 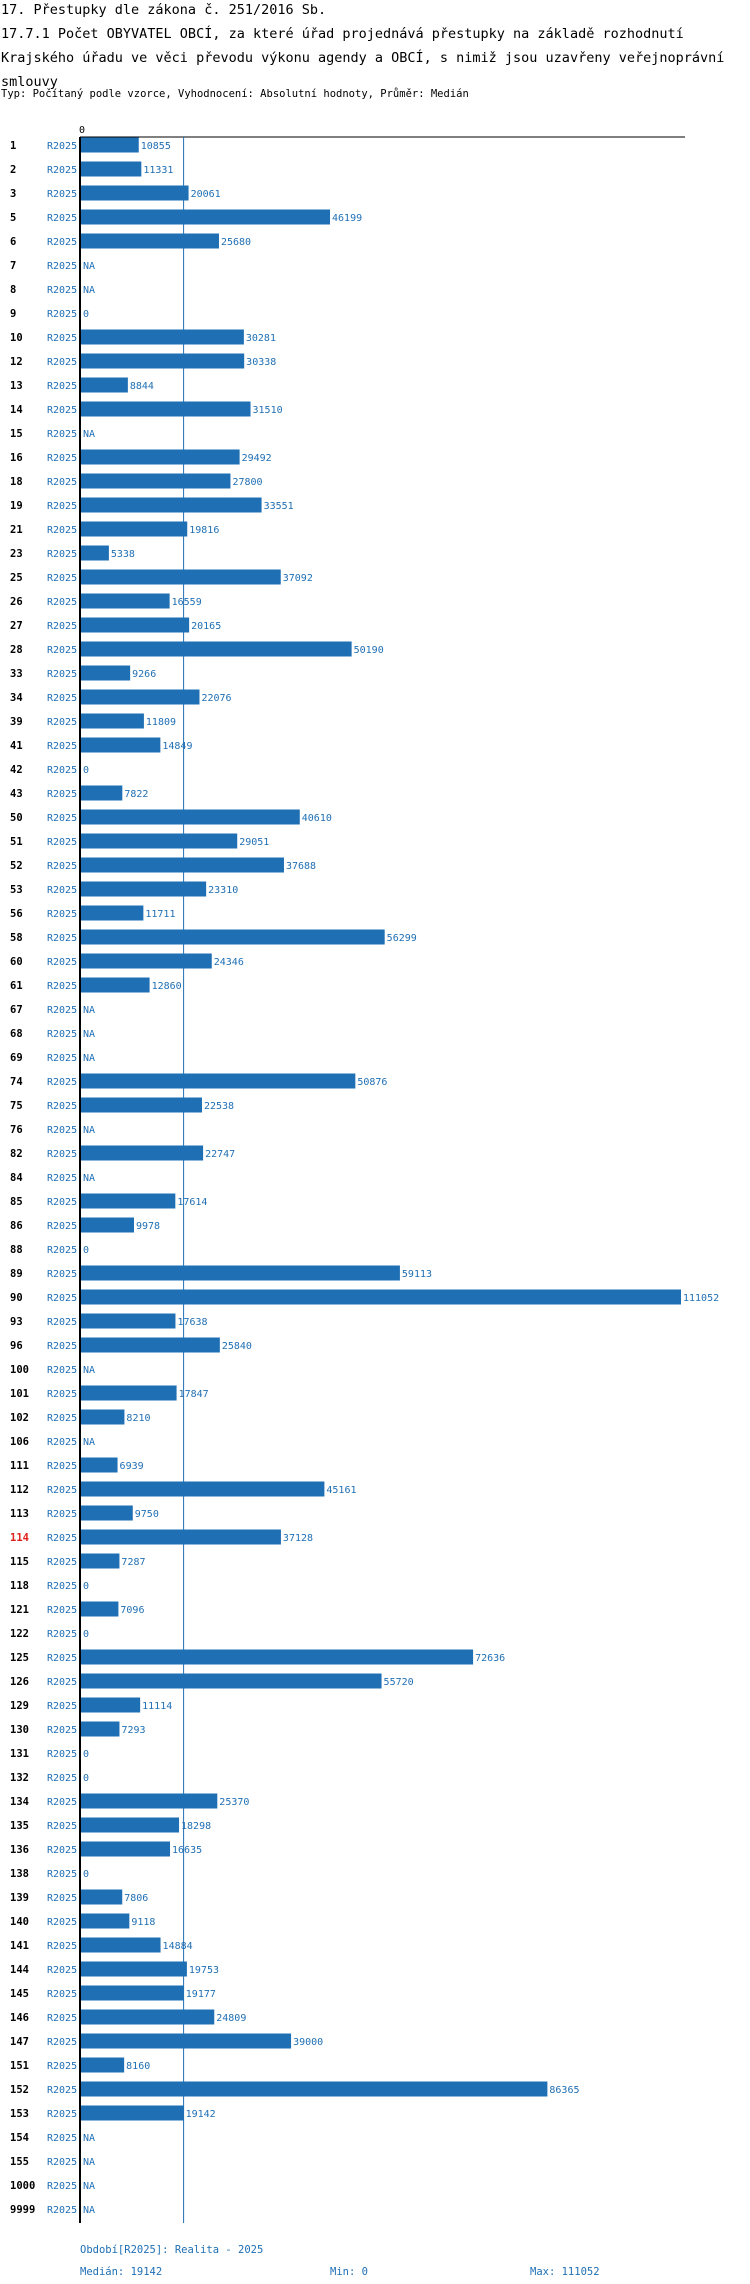 What do you see at coordinates (19, 1898) in the screenshot?
I see `category-label: 139` at bounding box center [19, 1898].